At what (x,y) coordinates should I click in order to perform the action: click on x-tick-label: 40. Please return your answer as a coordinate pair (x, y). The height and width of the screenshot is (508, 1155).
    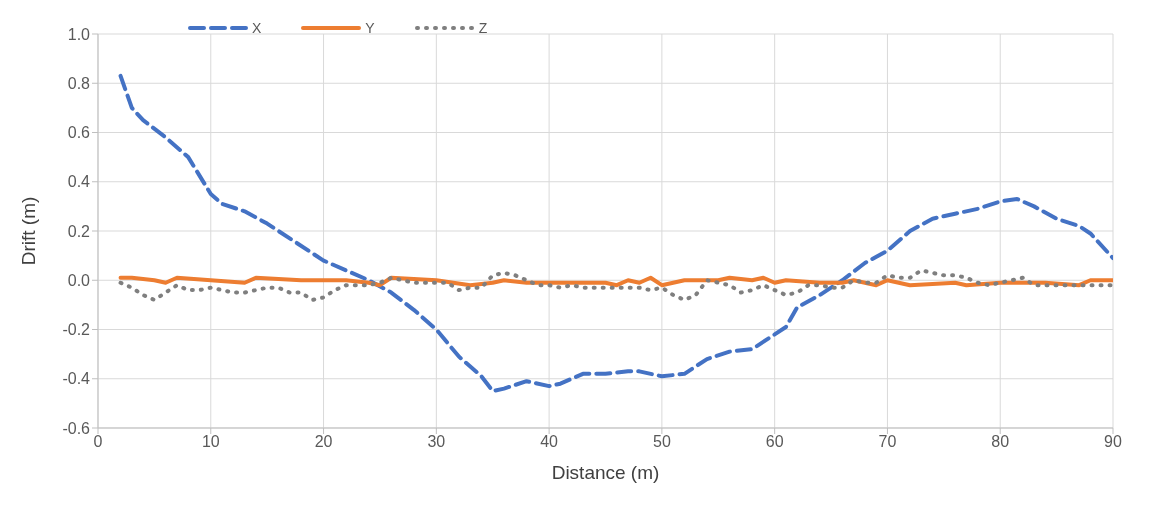
    Looking at the image, I should click on (549, 442).